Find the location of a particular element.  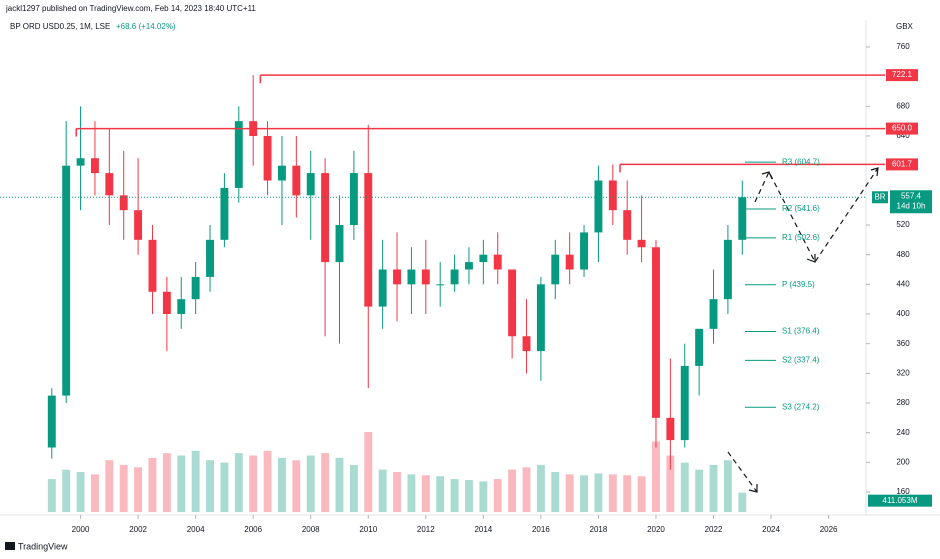

last-price-tag: BR is located at coordinates (879, 196).